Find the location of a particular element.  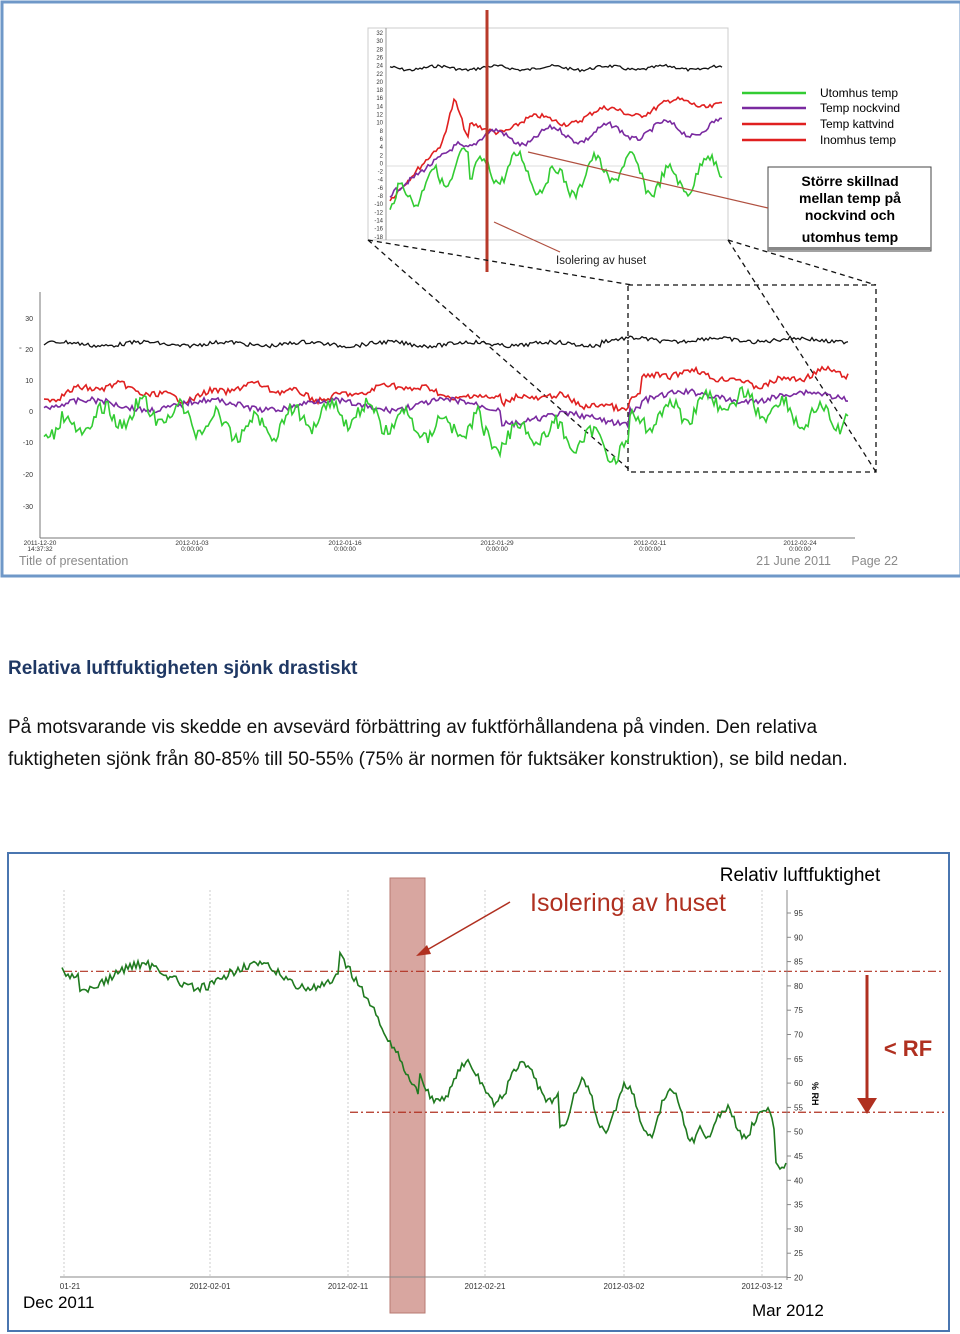

rh-ytick-label: 20 is located at coordinates (798, 1278).